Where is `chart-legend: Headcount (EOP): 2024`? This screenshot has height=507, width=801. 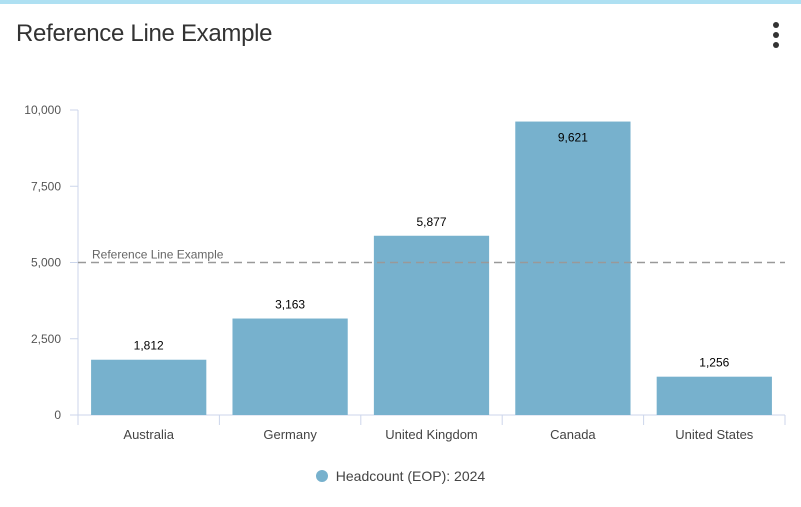 chart-legend: Headcount (EOP): 2024 is located at coordinates (400, 476).